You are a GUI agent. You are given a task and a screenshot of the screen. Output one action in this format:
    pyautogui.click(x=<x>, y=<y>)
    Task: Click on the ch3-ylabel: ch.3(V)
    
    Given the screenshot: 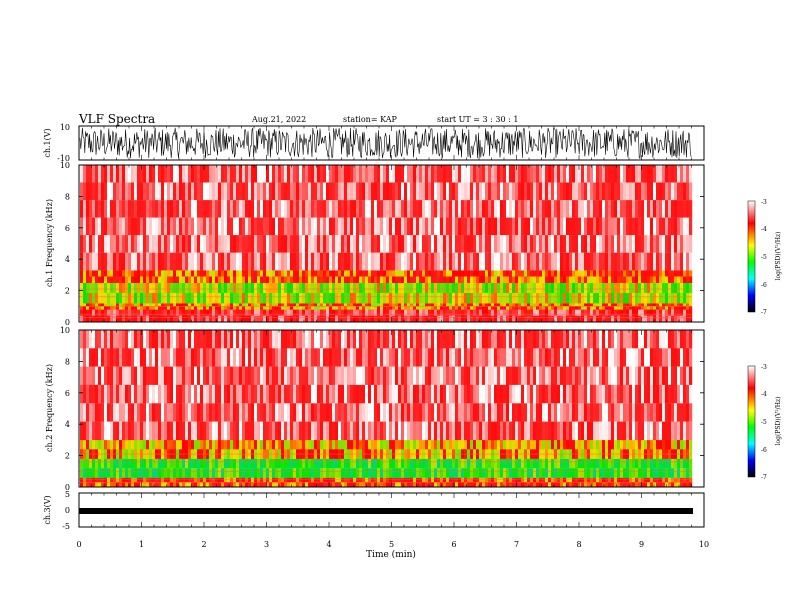 What is the action you would take?
    pyautogui.click(x=47, y=509)
    